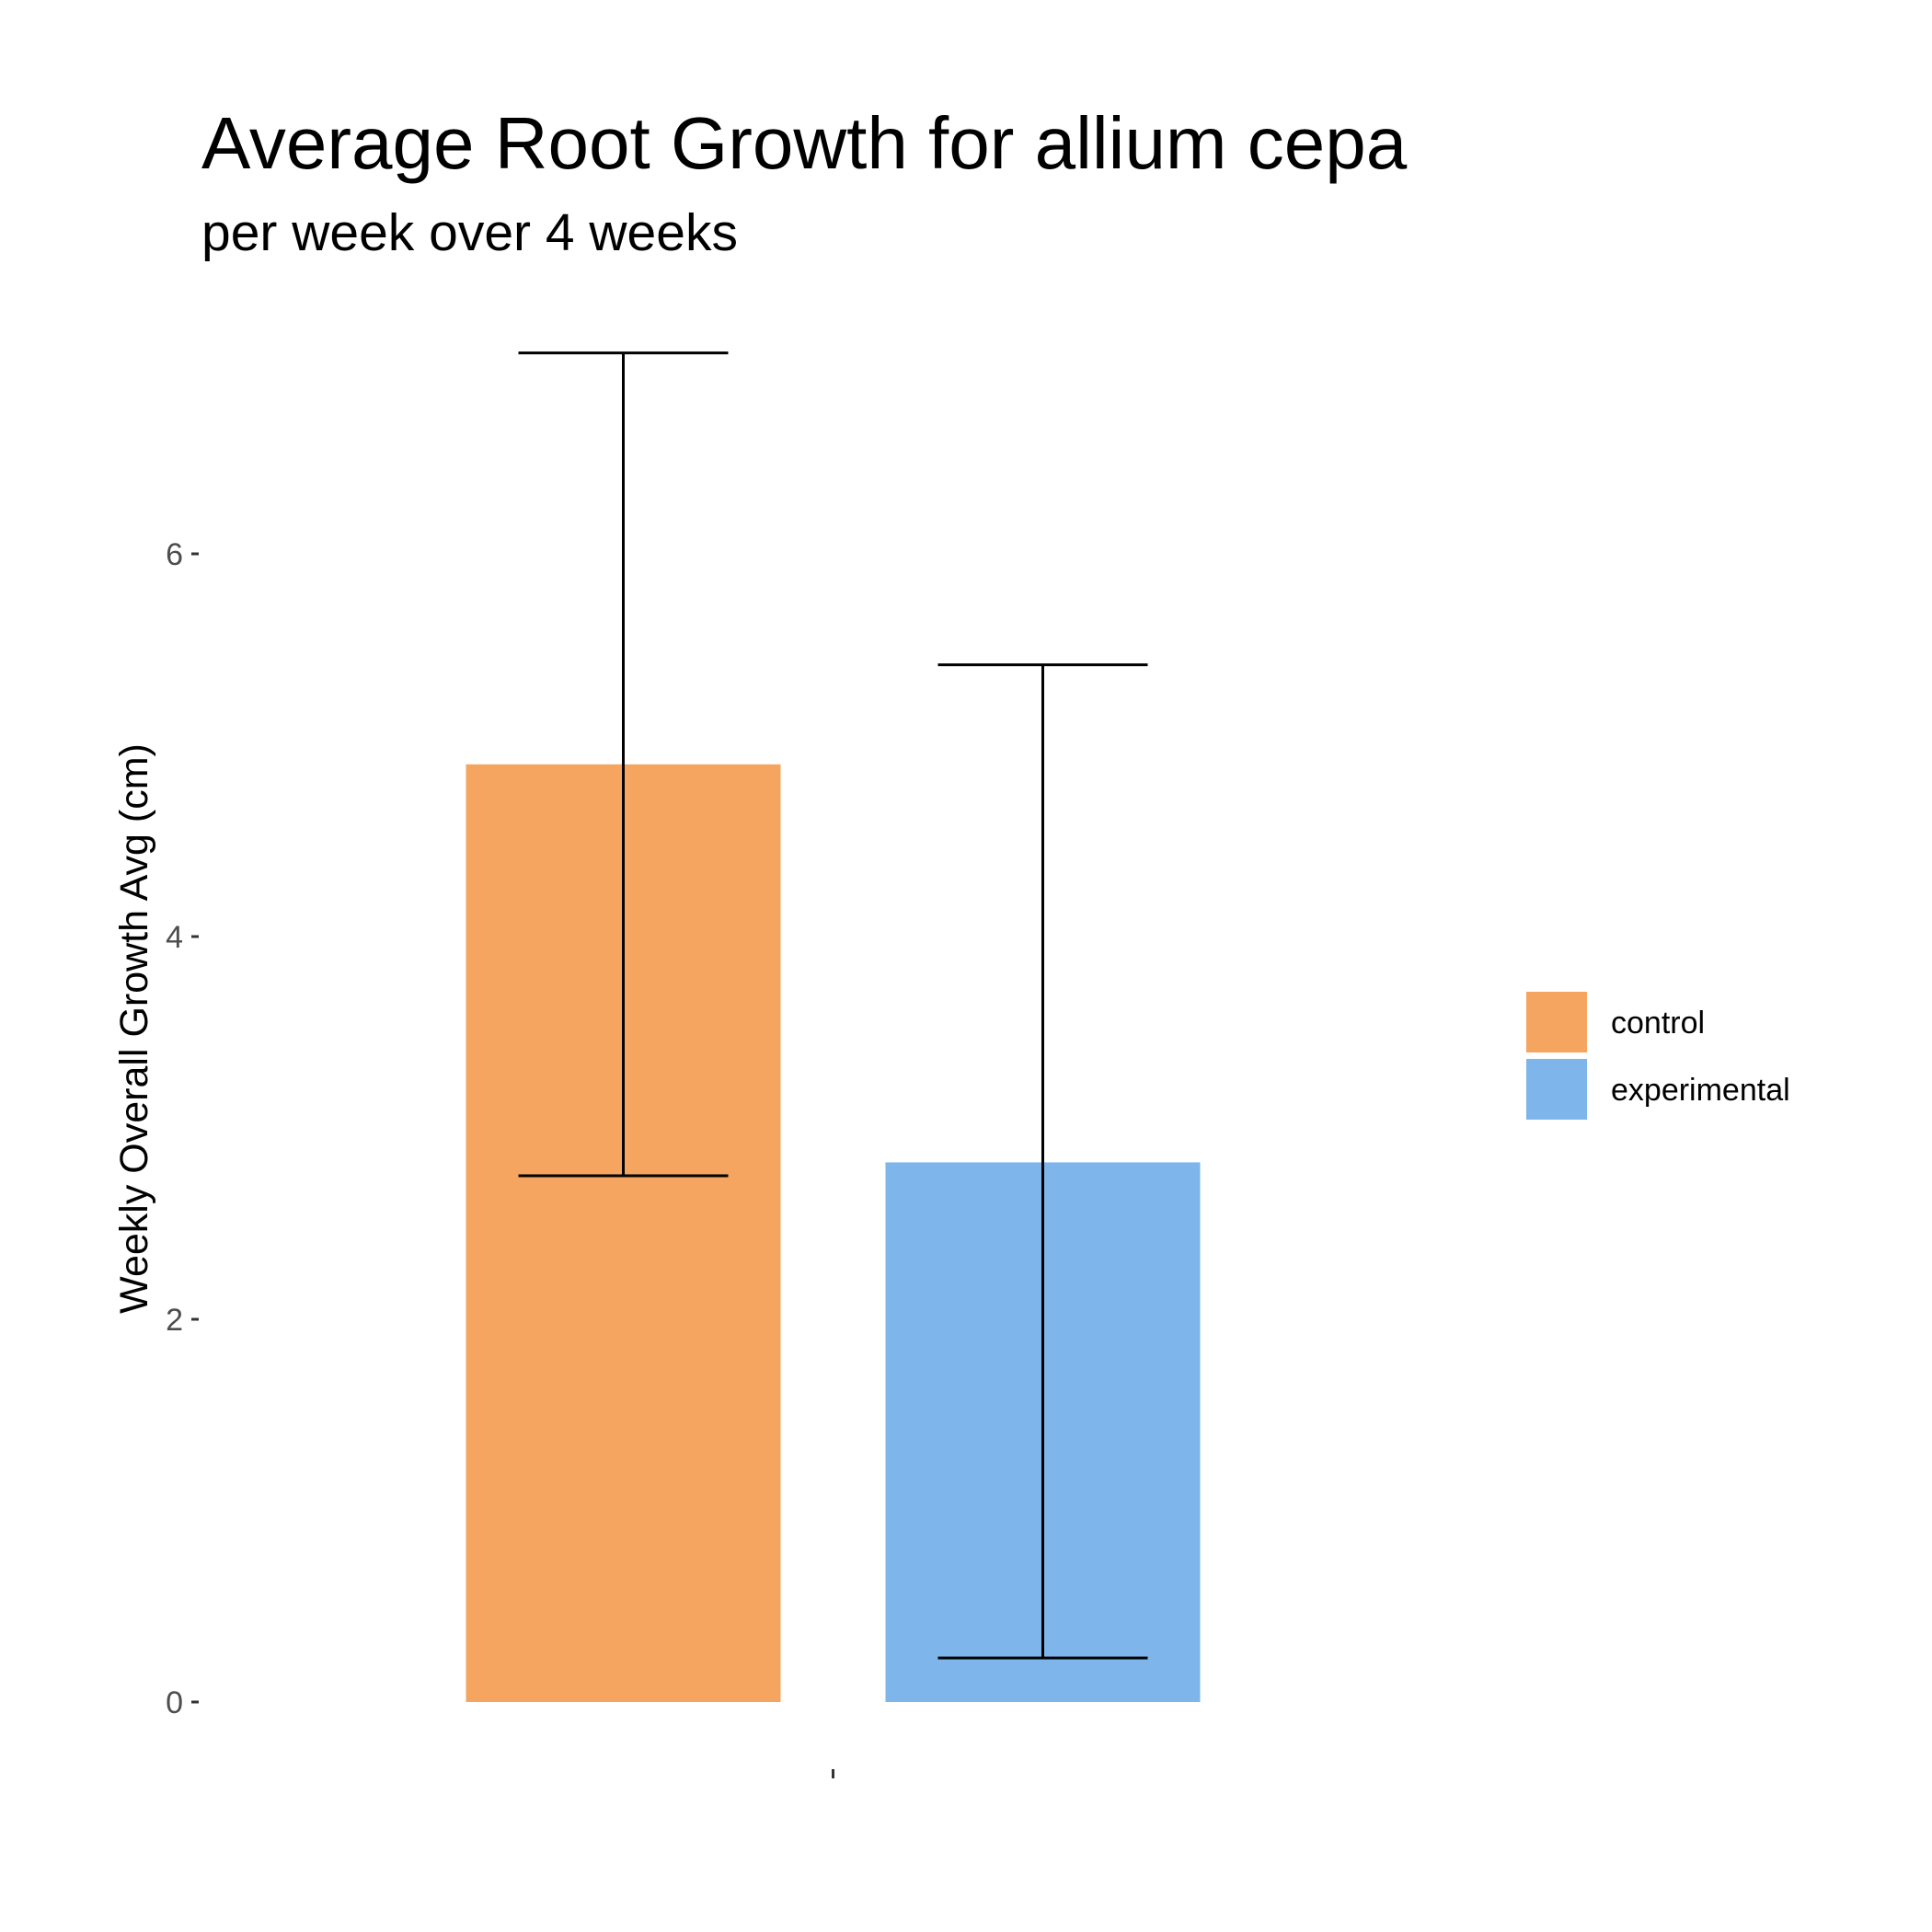 The width and height of the screenshot is (1932, 1932). What do you see at coordinates (469, 232) in the screenshot?
I see `chart-subtitle: per week over 4 weeks` at bounding box center [469, 232].